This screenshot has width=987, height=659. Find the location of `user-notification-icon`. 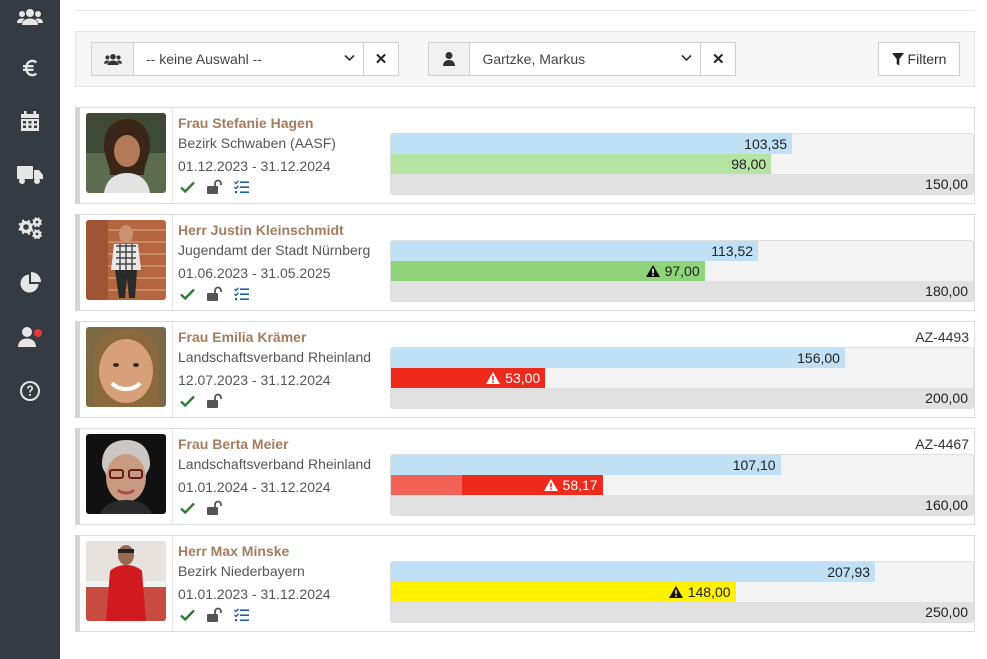

user-notification-icon is located at coordinates (27, 337).